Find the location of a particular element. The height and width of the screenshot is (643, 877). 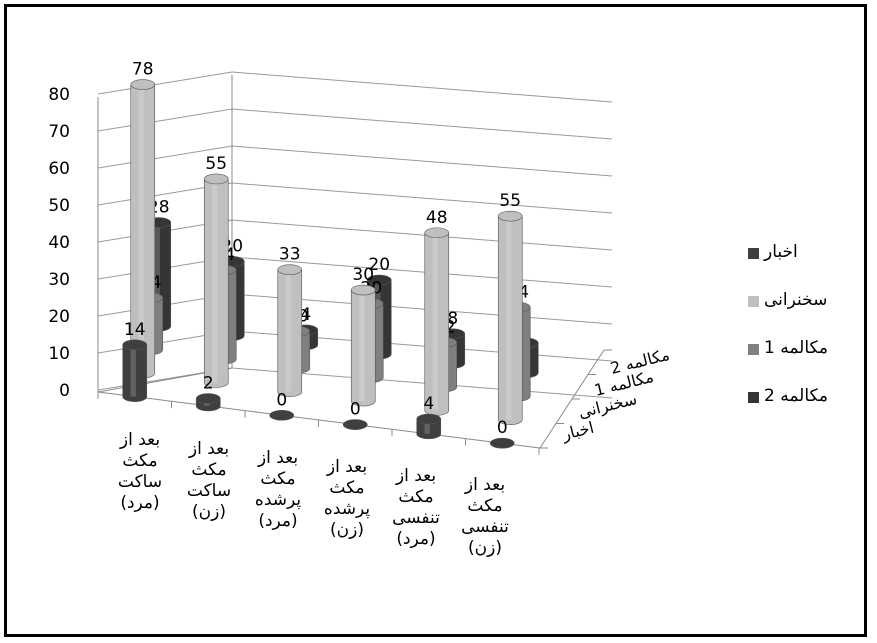

data-label: 48 is located at coordinates (437, 218).